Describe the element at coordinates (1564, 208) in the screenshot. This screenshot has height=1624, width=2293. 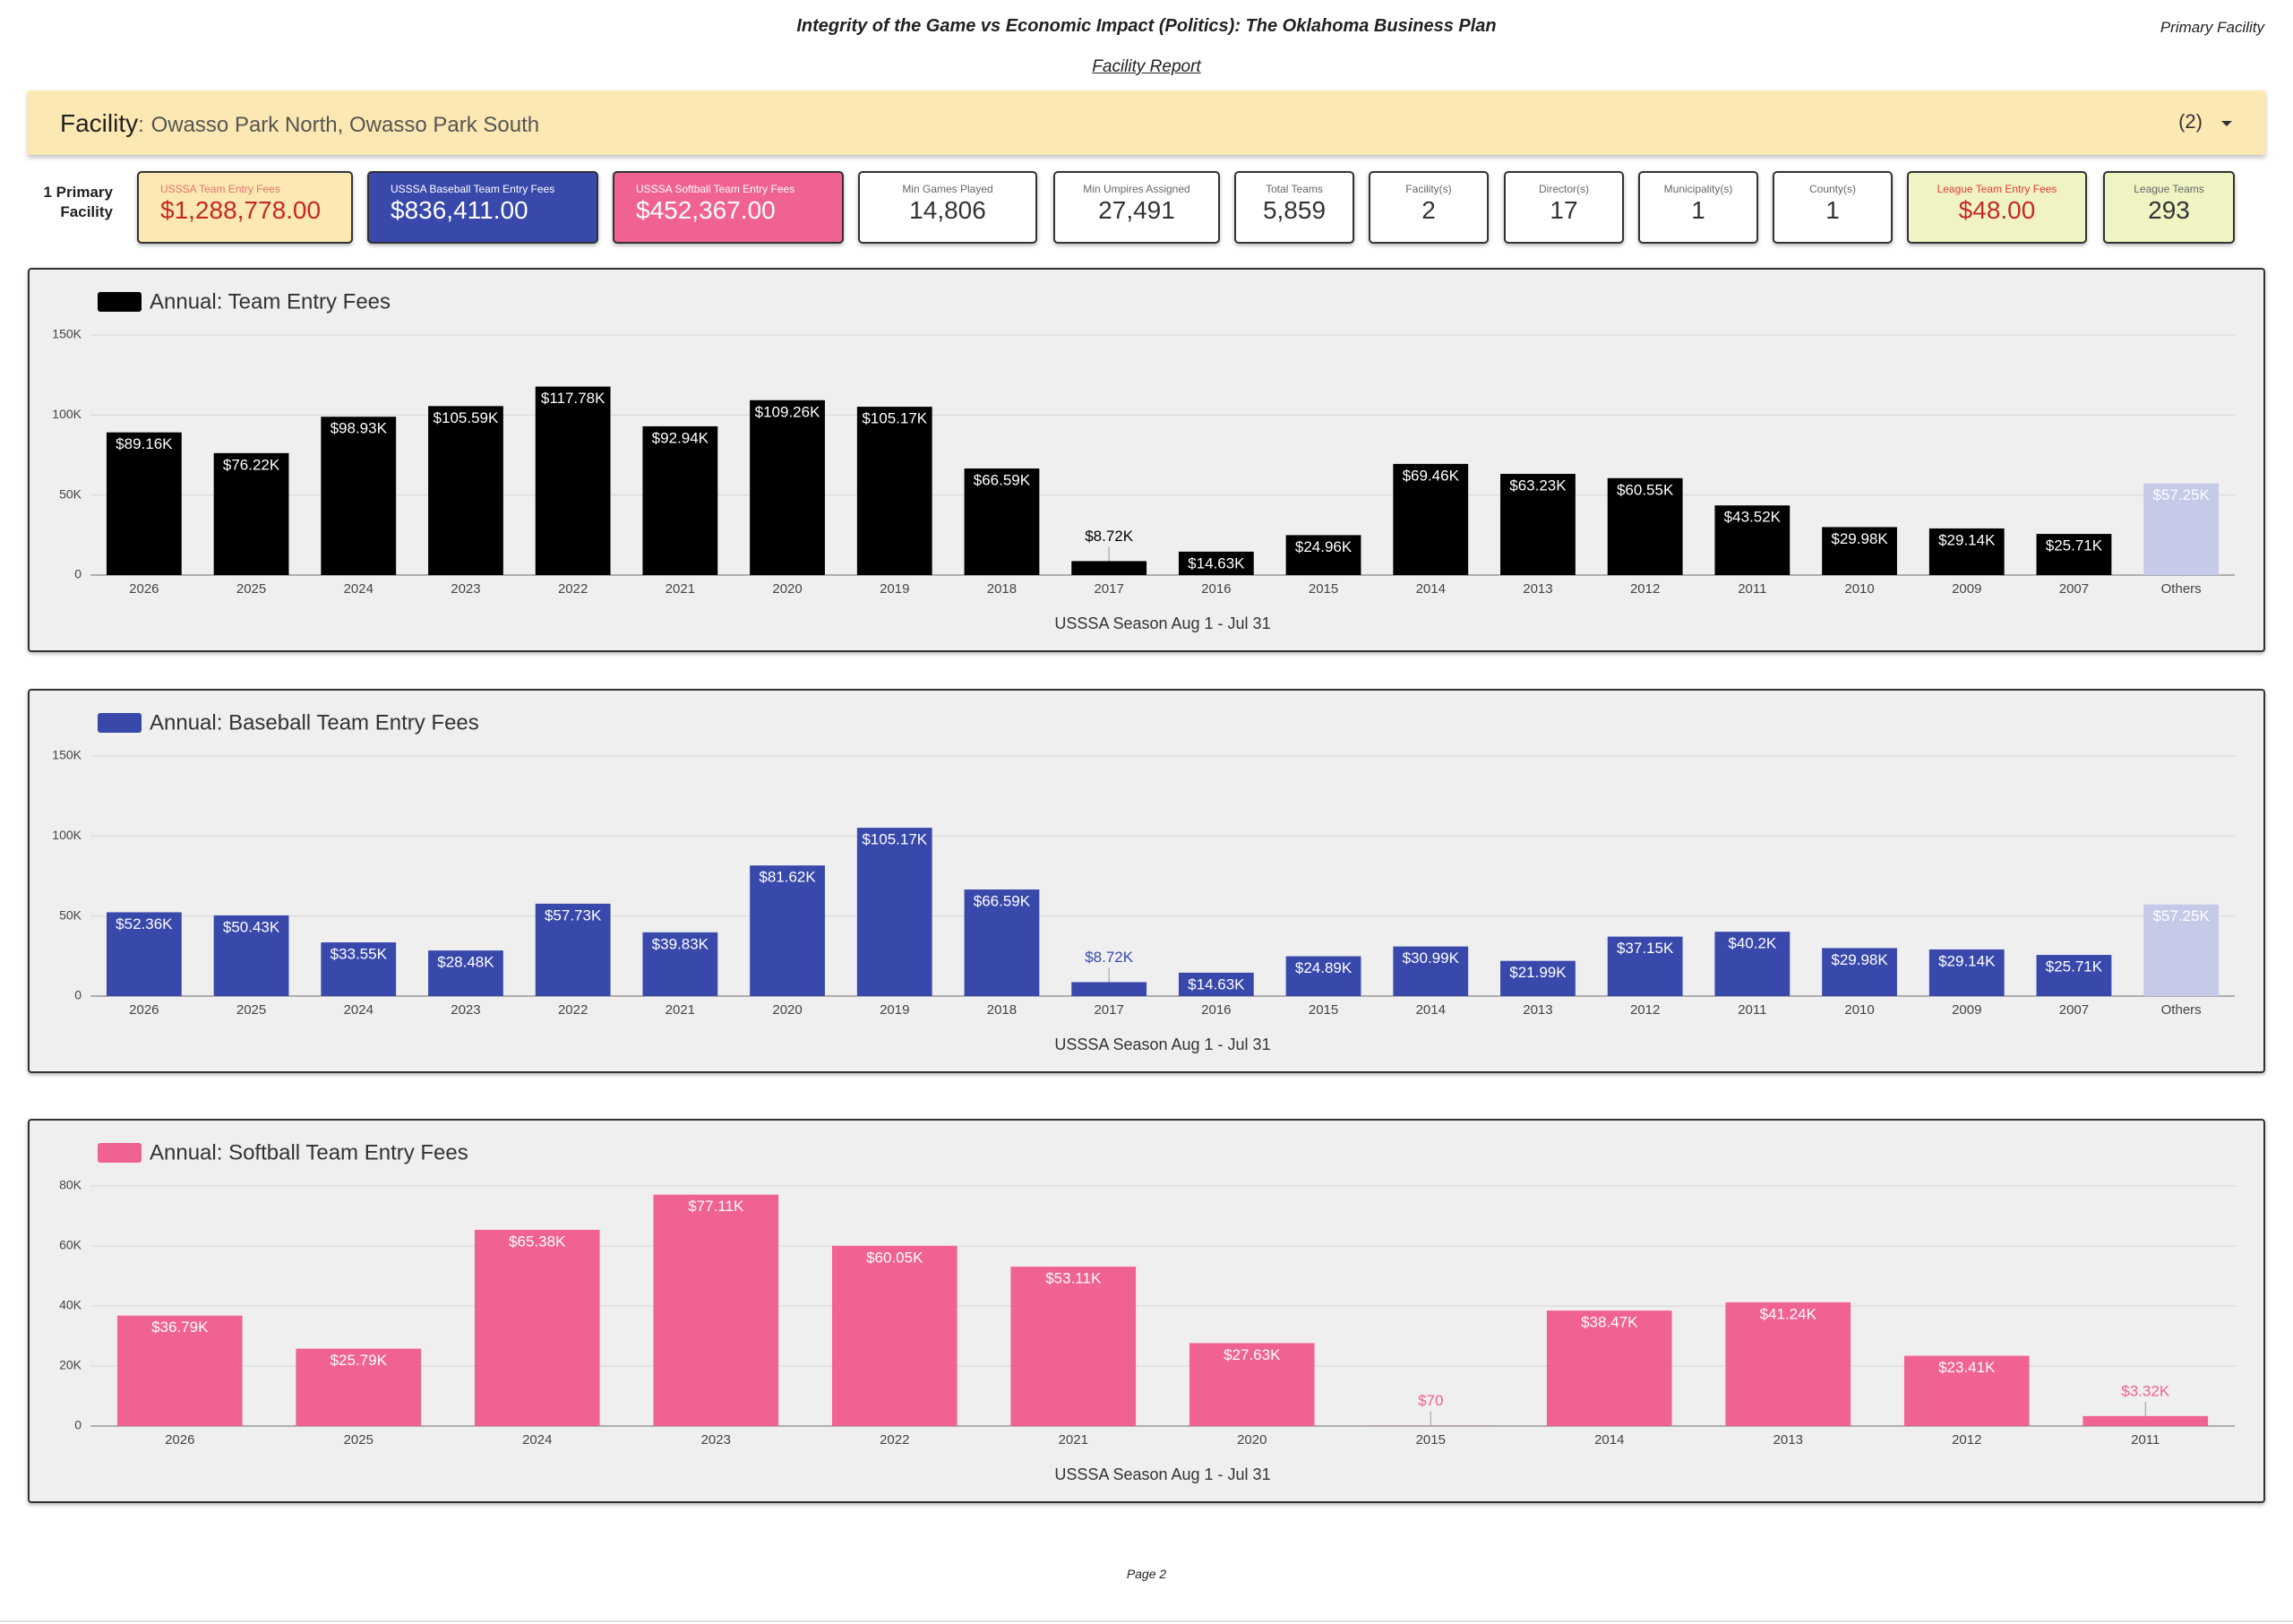
I see `kpi-card: Director(s) 17` at that location.